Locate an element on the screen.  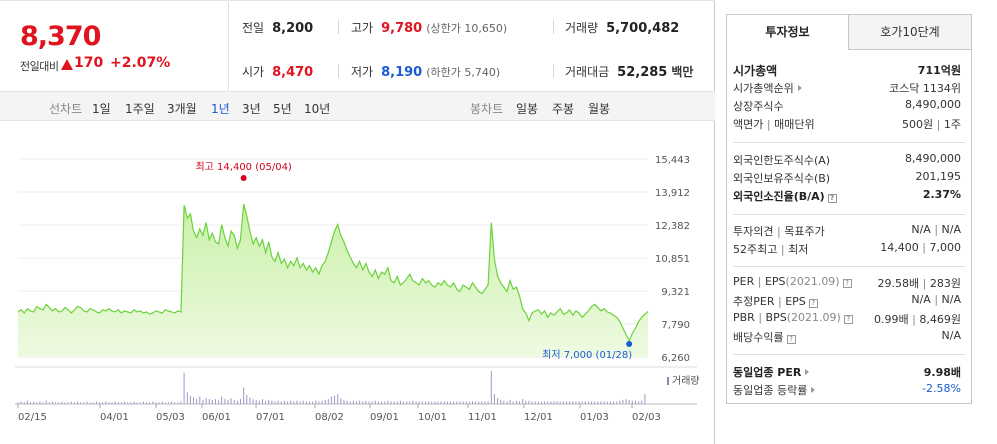
row-label: 외국인소진율(B/A)? is located at coordinates (785, 196).